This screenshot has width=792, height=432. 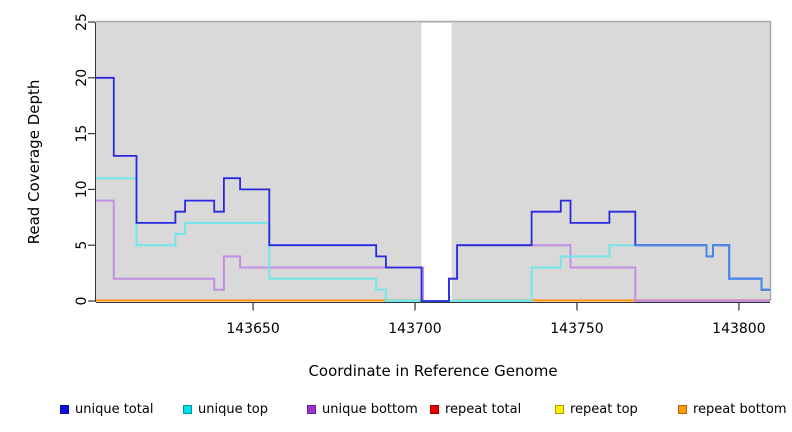 What do you see at coordinates (414, 329) in the screenshot?
I see `x-tick-label: 143700` at bounding box center [414, 329].